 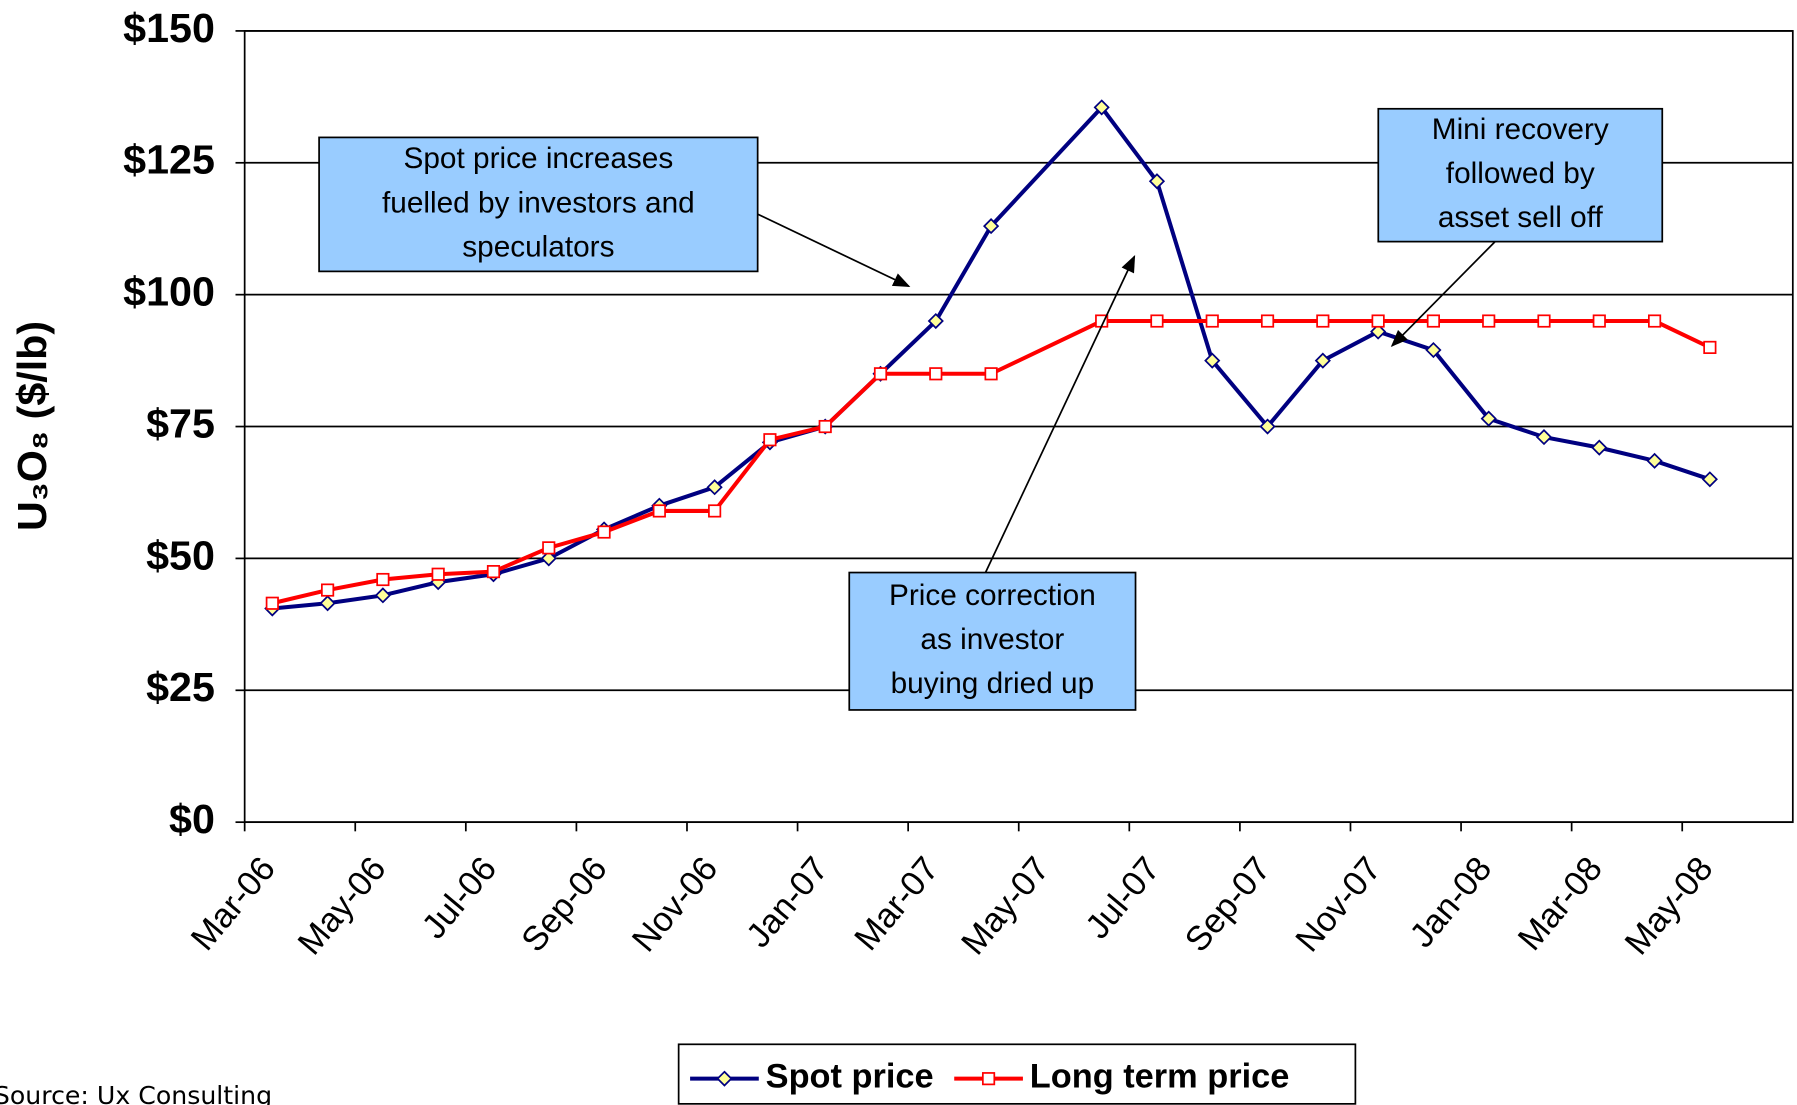 I want to click on y-tick-label: $25, so click(x=180, y=687).